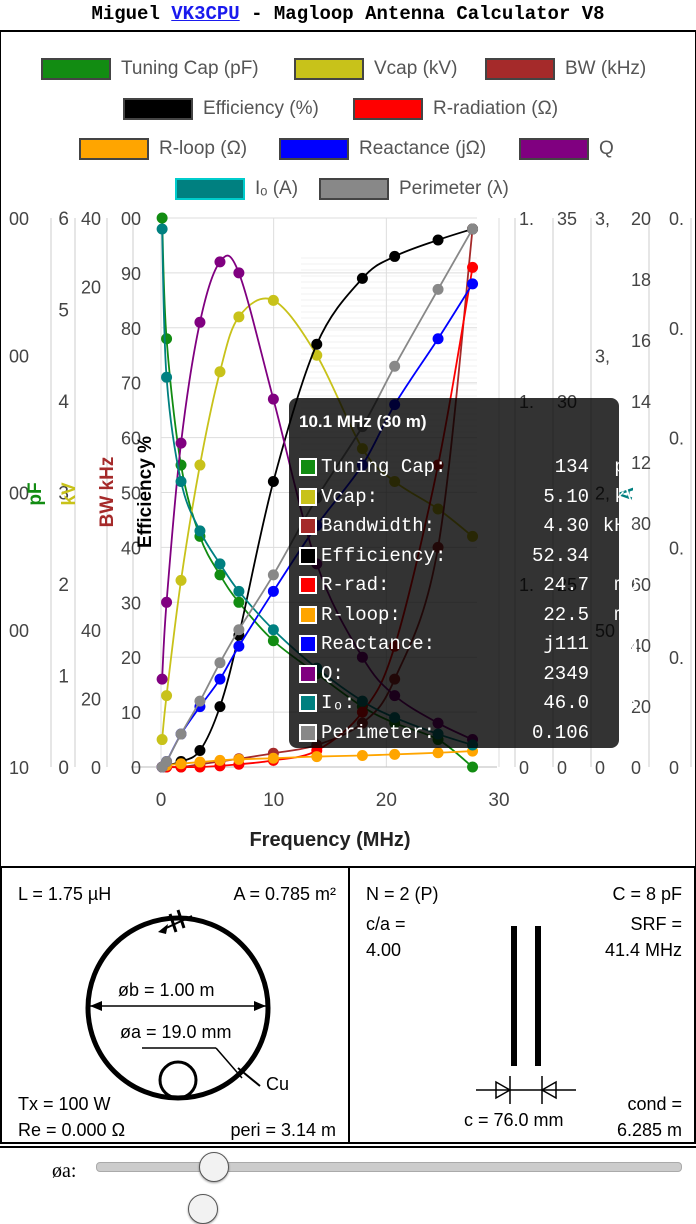 The image size is (696, 1224). I want to click on axis-tick-label: 70, so click(131, 384).